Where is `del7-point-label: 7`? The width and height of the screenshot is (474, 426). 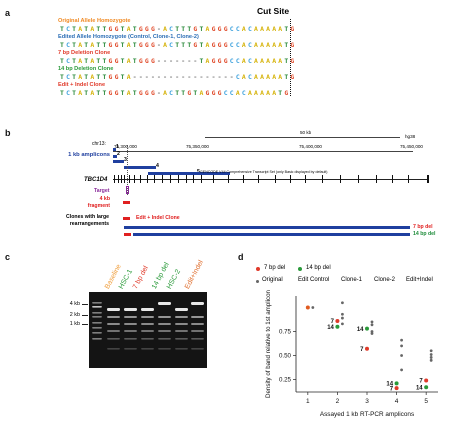
del7-point-label: 7 is located at coordinates (333, 322).